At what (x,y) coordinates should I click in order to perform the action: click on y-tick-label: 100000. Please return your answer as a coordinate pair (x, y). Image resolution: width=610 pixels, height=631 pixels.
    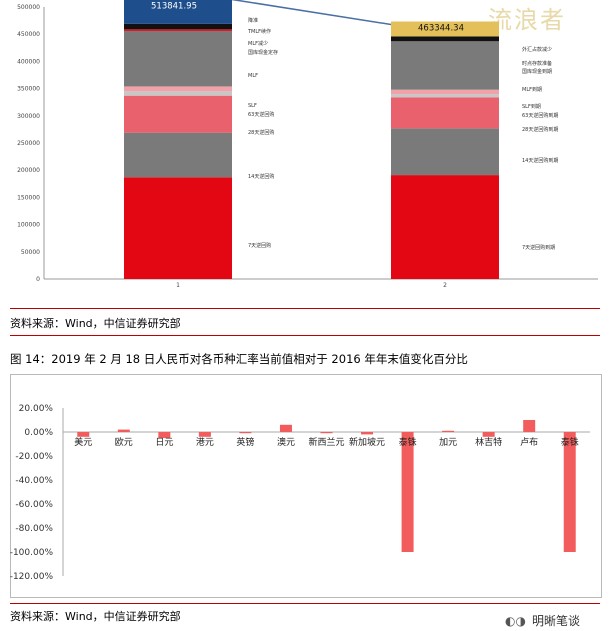
    Looking at the image, I should click on (28, 225).